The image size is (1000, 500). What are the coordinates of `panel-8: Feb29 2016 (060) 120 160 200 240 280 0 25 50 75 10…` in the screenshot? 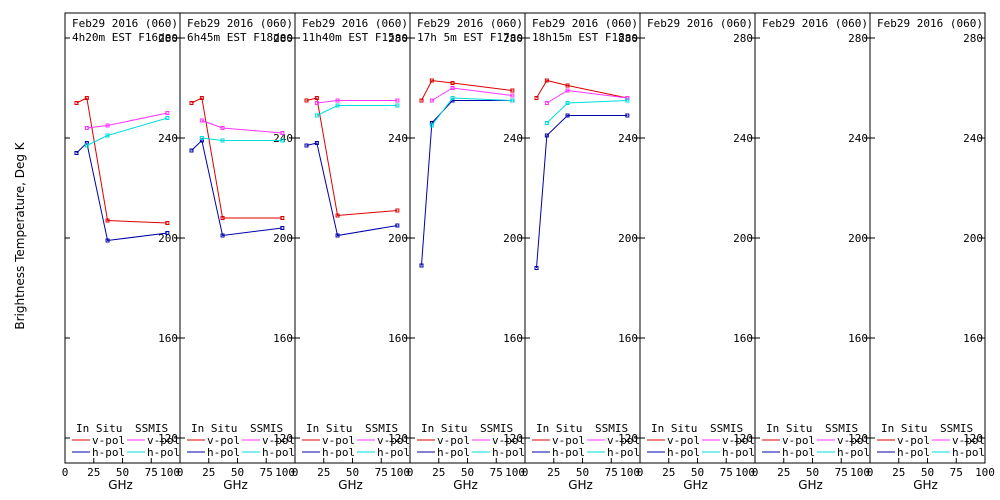 It's located at (931, 252).